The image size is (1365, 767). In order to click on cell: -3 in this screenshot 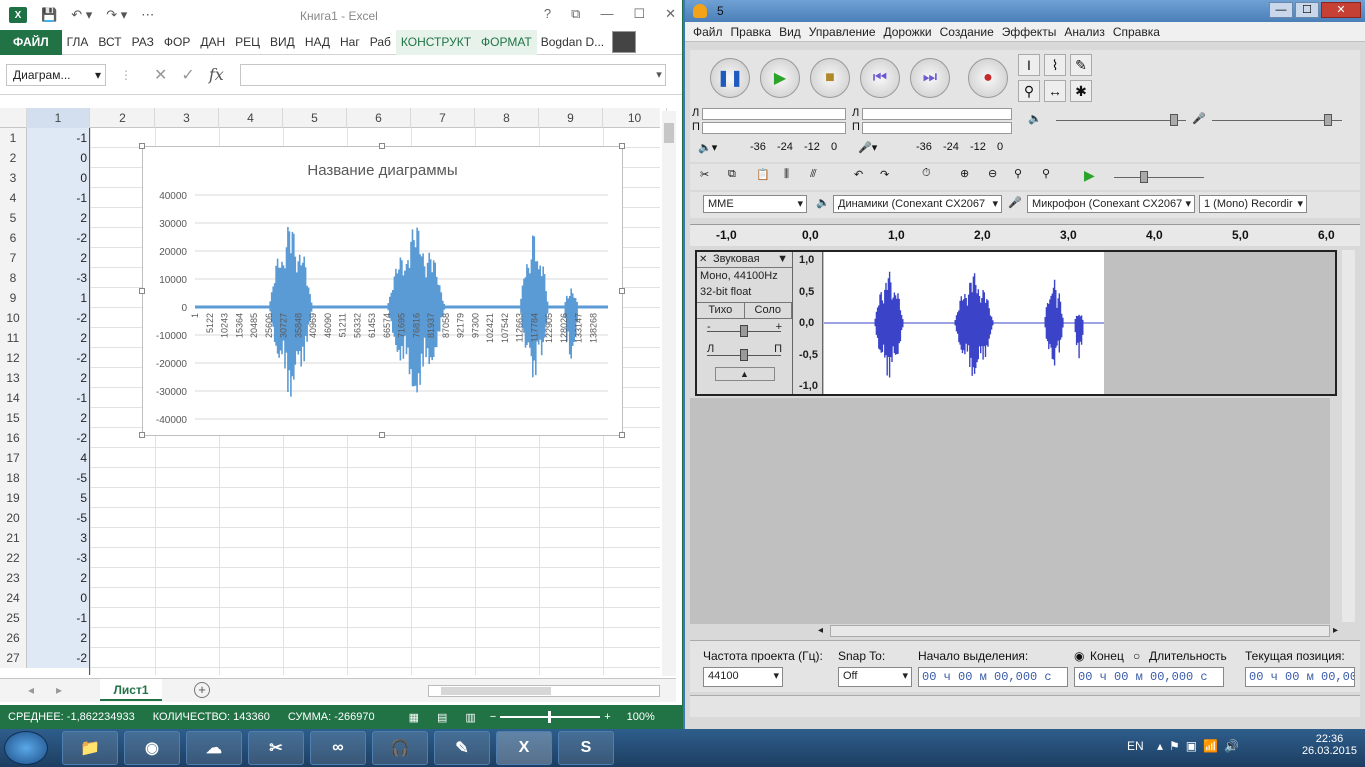, I will do `click(58, 278)`.